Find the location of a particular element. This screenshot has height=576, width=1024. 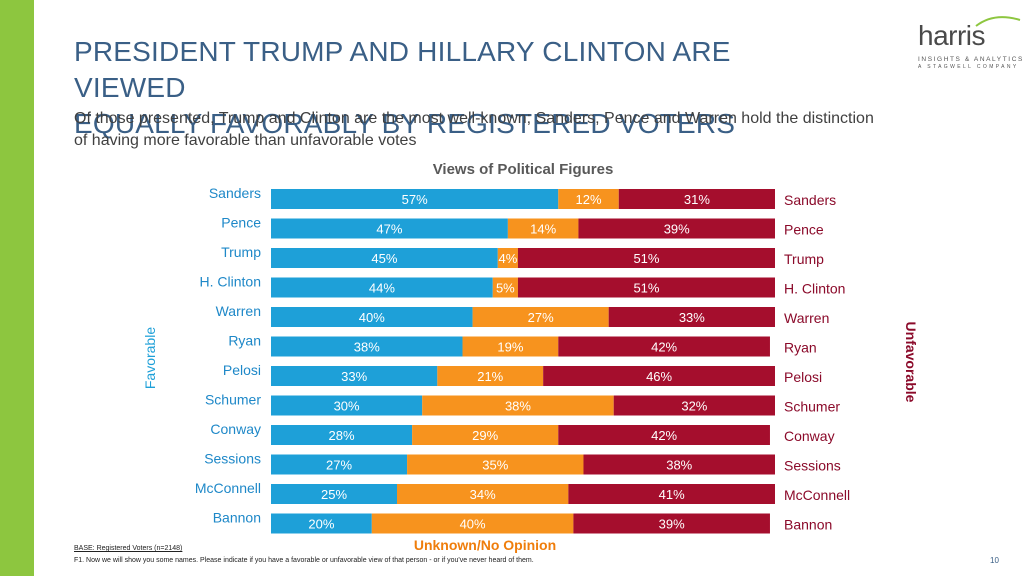

category-label-right: Conway is located at coordinates (809, 436).